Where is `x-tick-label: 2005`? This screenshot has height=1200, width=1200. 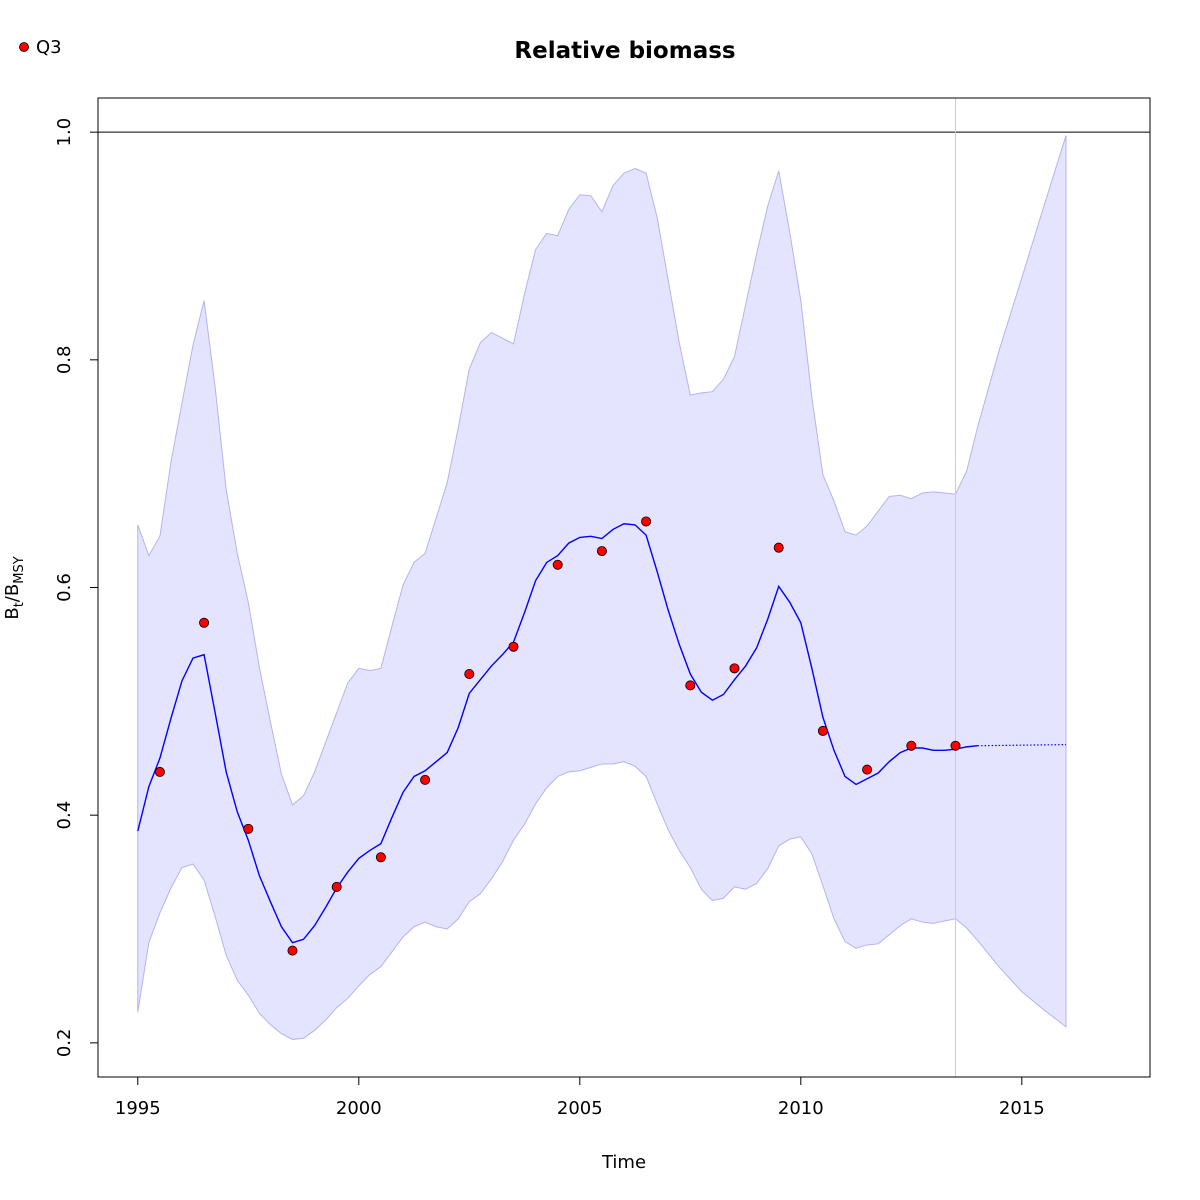
x-tick-label: 2005 is located at coordinates (580, 1108).